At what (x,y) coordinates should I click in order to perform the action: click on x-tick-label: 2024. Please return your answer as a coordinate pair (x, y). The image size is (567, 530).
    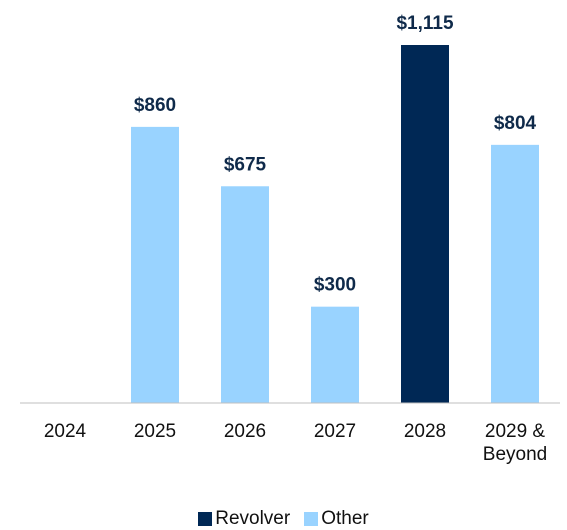
    Looking at the image, I should click on (65, 431).